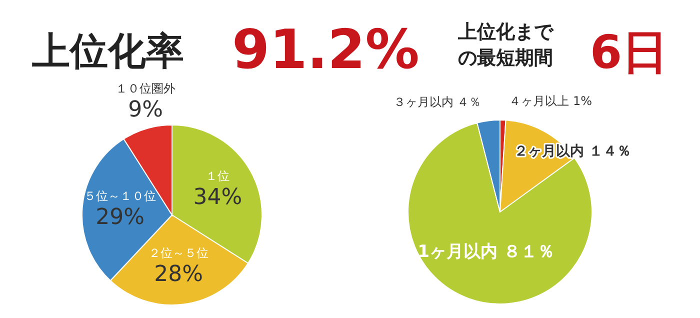 The height and width of the screenshot is (318, 700). Describe the element at coordinates (218, 175) in the screenshot. I see `slice-label: １位` at that location.